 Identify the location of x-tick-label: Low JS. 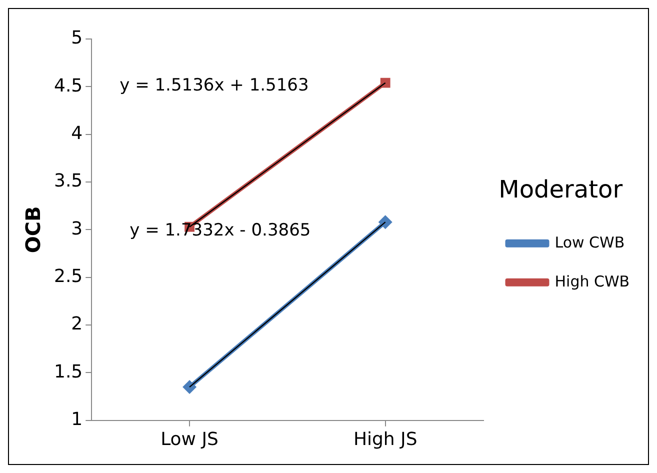
(189, 439).